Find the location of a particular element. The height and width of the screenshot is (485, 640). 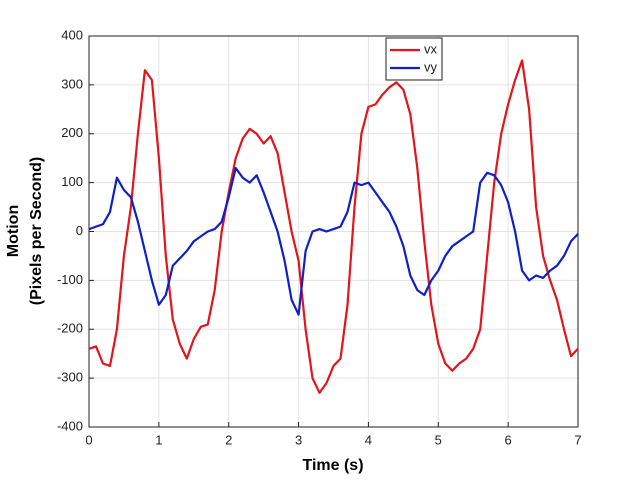

y-tick-label: -400 is located at coordinates (70, 425).